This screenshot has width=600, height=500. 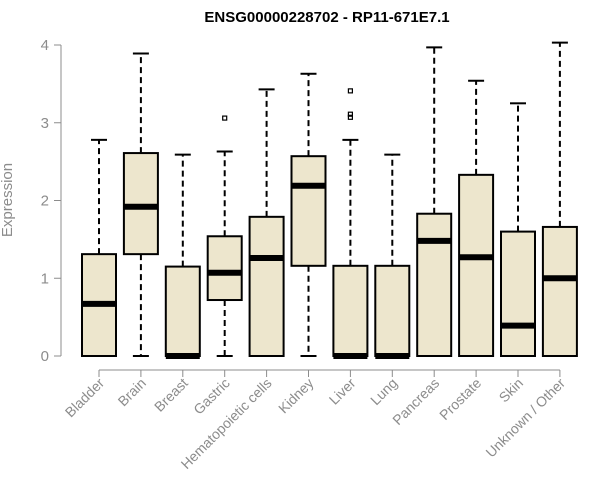 What do you see at coordinates (559, 199) in the screenshot?
I see `box-unknown-other` at bounding box center [559, 199].